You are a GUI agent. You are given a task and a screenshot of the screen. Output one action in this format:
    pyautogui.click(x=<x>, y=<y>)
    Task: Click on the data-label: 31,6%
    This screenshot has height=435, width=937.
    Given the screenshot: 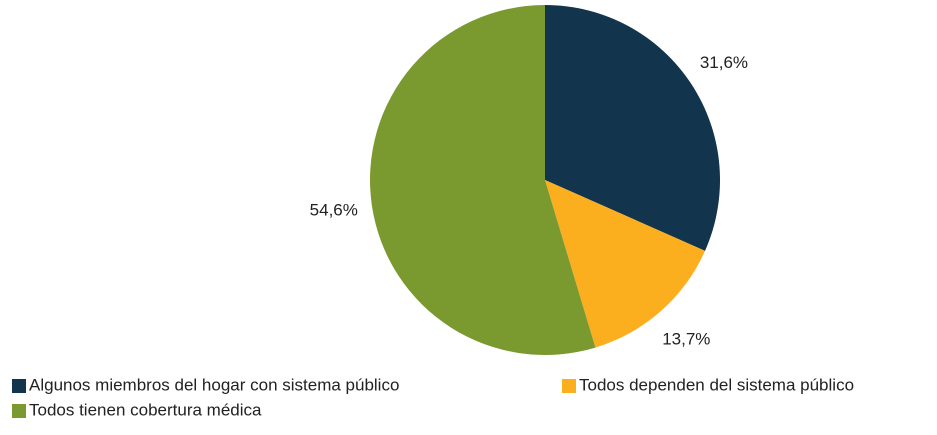 What is the action you would take?
    pyautogui.click(x=724, y=62)
    